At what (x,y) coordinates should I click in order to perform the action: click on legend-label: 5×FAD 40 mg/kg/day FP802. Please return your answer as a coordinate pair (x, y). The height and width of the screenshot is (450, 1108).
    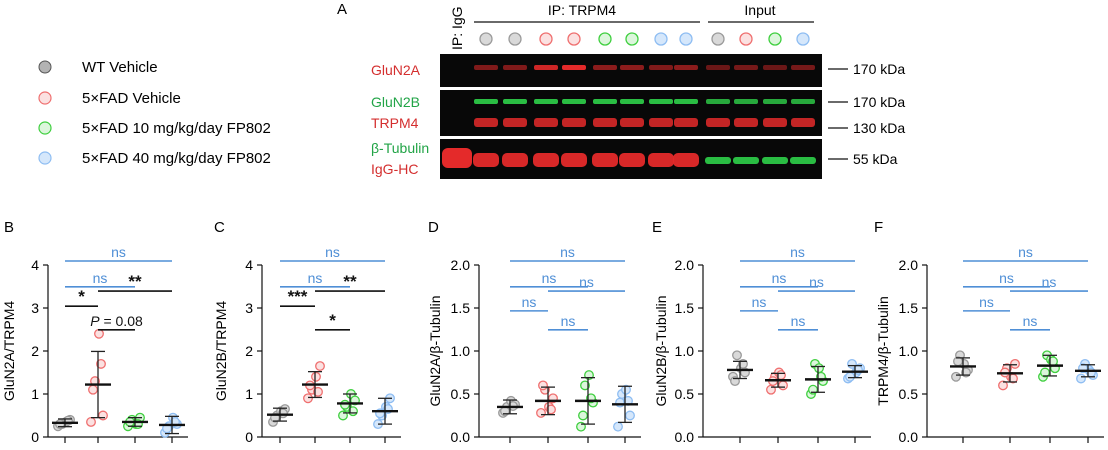
    Looking at the image, I should click on (176, 158).